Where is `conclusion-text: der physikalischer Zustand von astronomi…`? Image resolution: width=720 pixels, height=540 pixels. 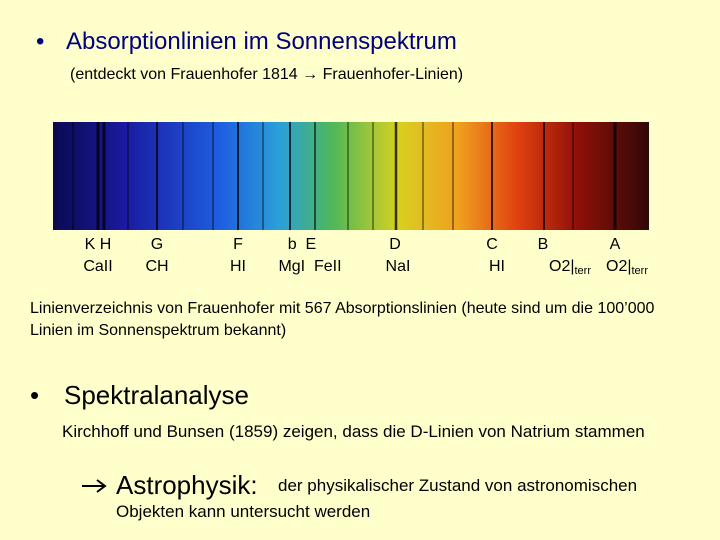
conclusion-text: der physikalischer Zustand von astronomi… is located at coordinates (458, 485).